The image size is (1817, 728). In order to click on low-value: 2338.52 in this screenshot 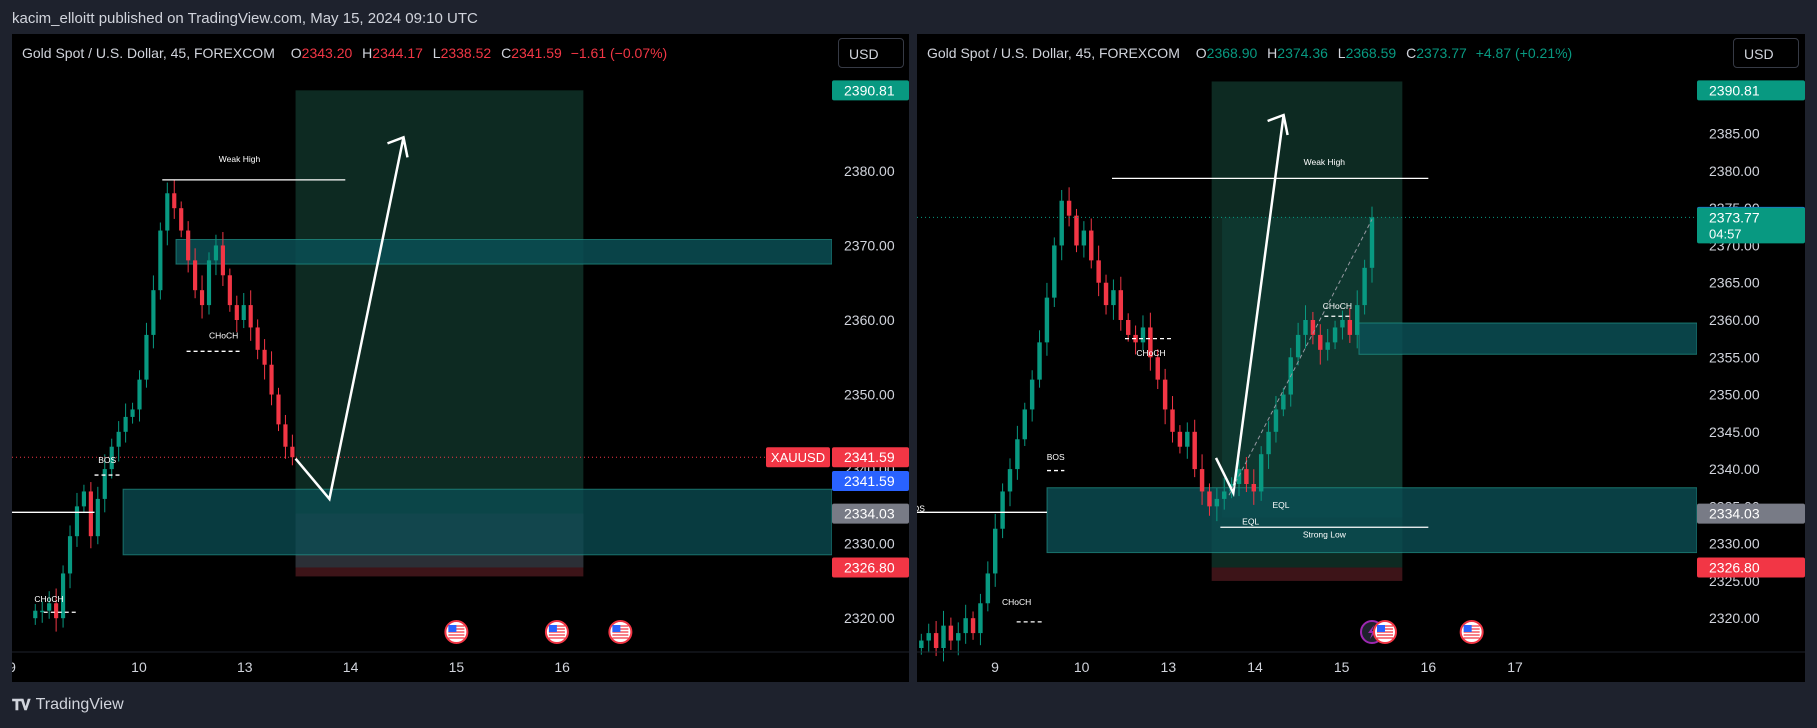, I will do `click(466, 53)`.